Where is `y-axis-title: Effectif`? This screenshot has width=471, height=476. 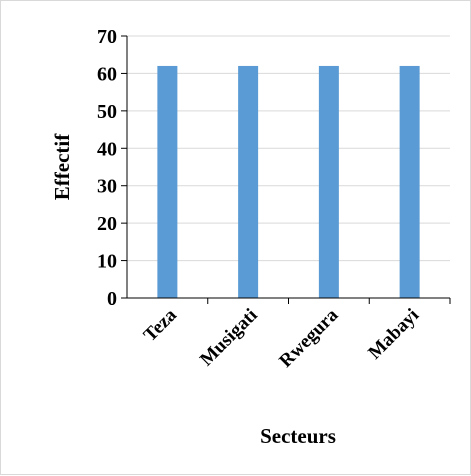 y-axis-title: Effectif is located at coordinates (62, 166).